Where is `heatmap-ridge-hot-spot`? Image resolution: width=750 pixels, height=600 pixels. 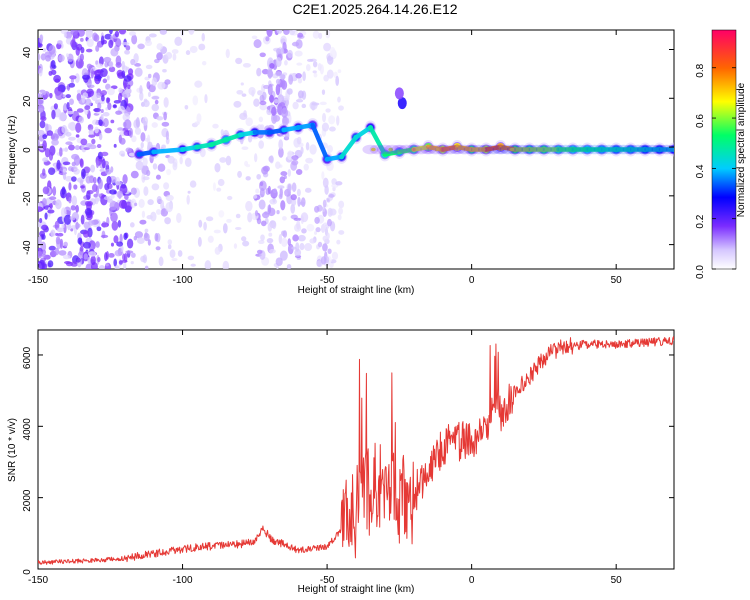 heatmap-ridge-hot-spot is located at coordinates (373, 149).